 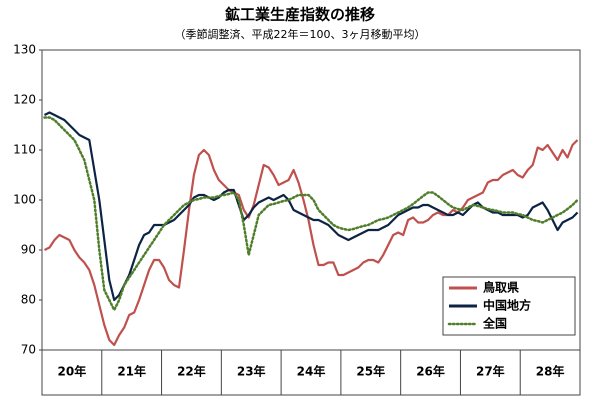 I want to click on x-tick-label: 20年, so click(x=72, y=371).